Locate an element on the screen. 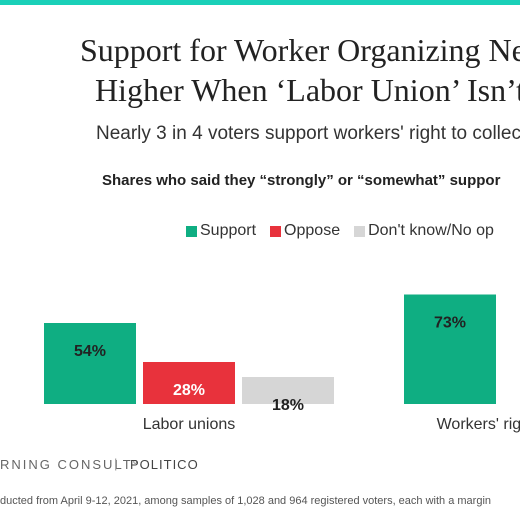  data-label-dont-know-0: 18% is located at coordinates (288, 405).